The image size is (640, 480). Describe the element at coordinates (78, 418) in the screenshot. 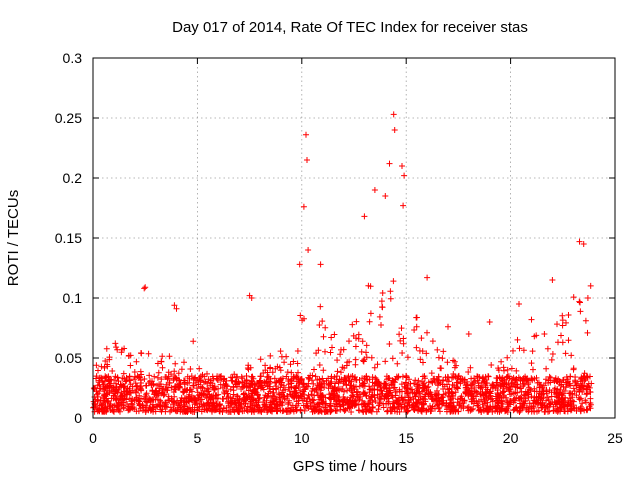

I see `y-tick-label: 0` at that location.